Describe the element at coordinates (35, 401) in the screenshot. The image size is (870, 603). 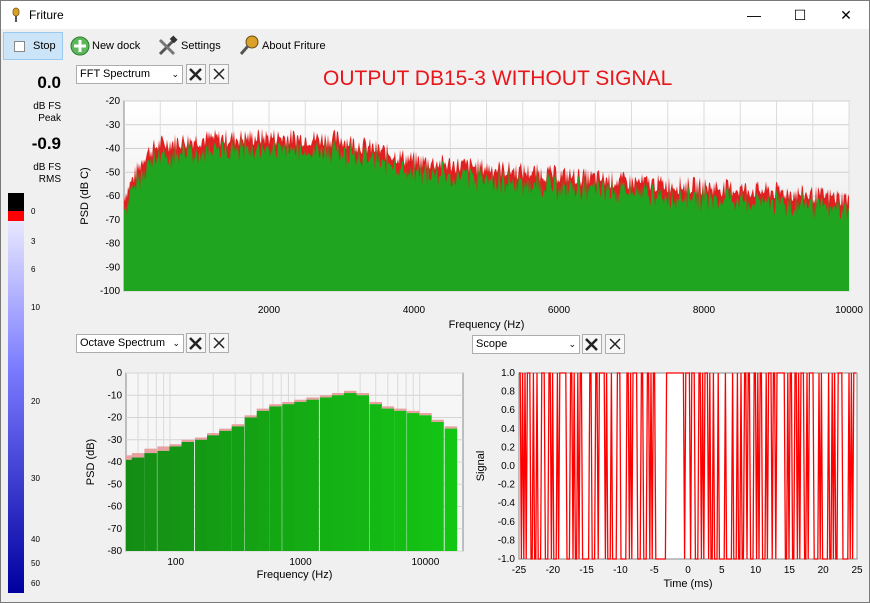
I see `meter-tick-label: 20` at that location.